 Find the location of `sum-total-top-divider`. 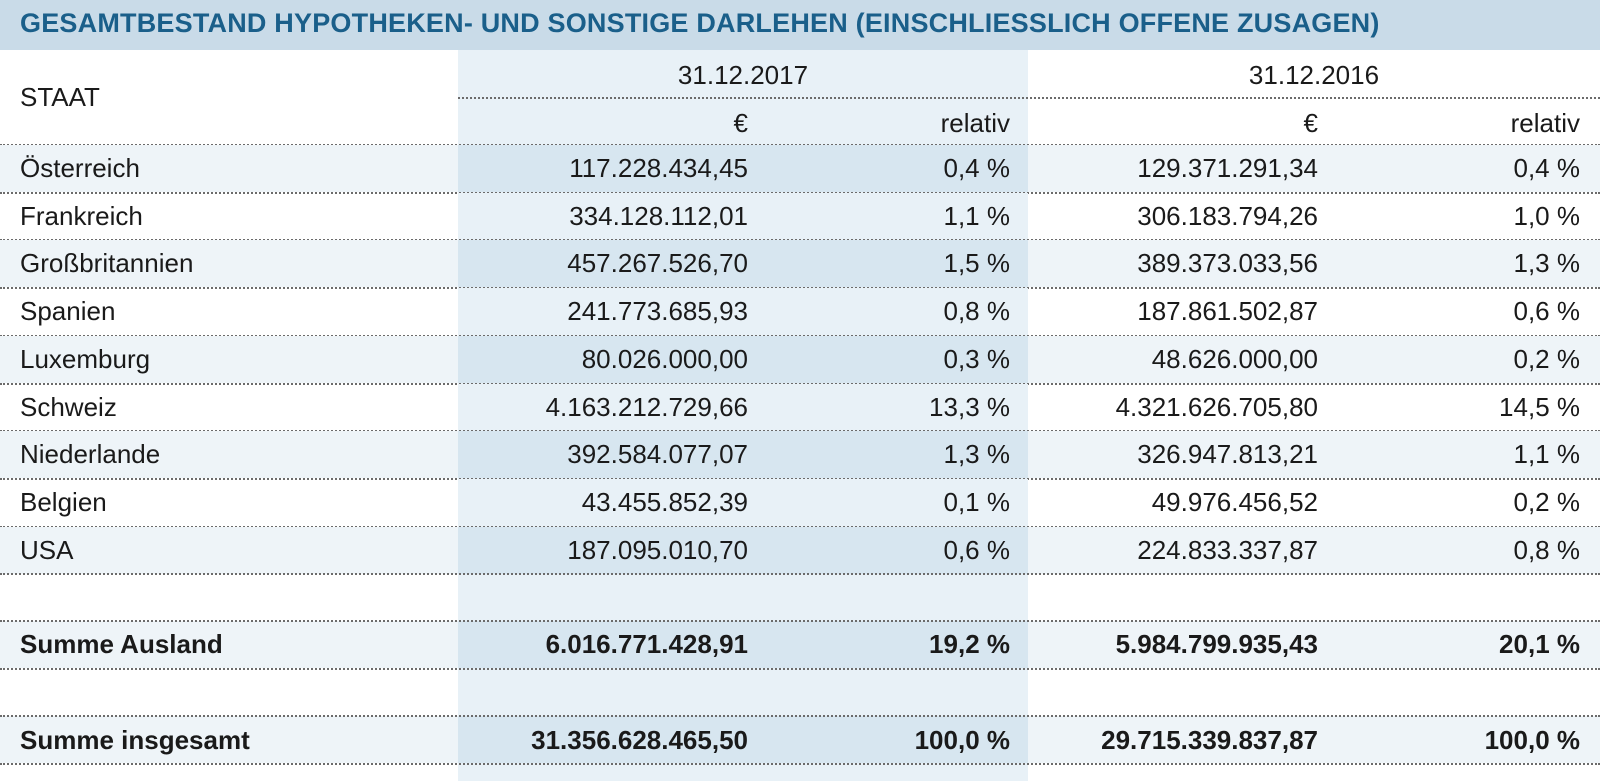

sum-total-top-divider is located at coordinates (800, 716).